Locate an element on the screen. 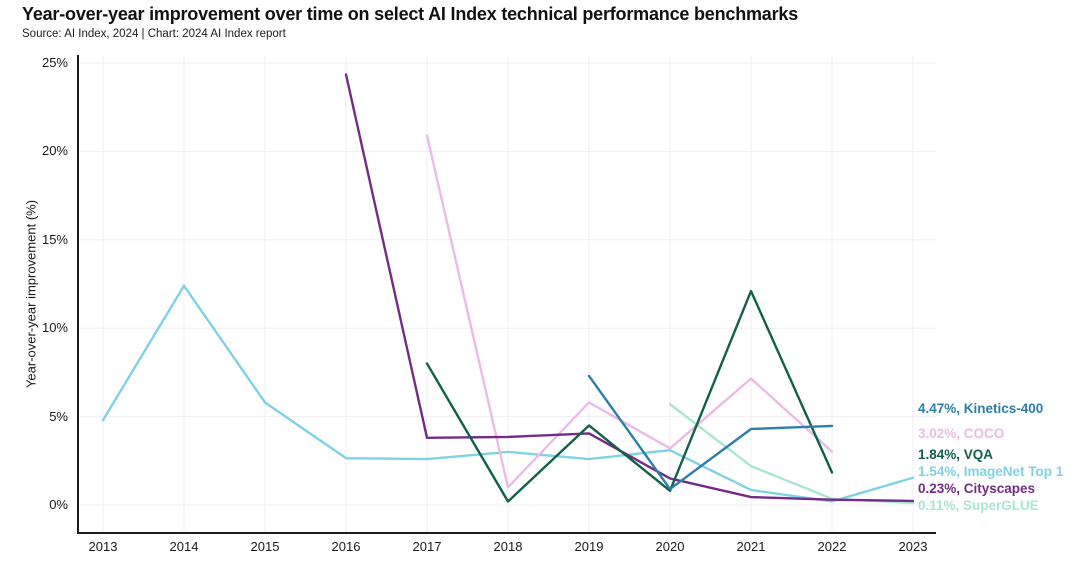 Image resolution: width=1080 pixels, height=563 pixels. legend-imagenet-top-1: 1.54%, ImageNet Top 1 is located at coordinates (991, 471).